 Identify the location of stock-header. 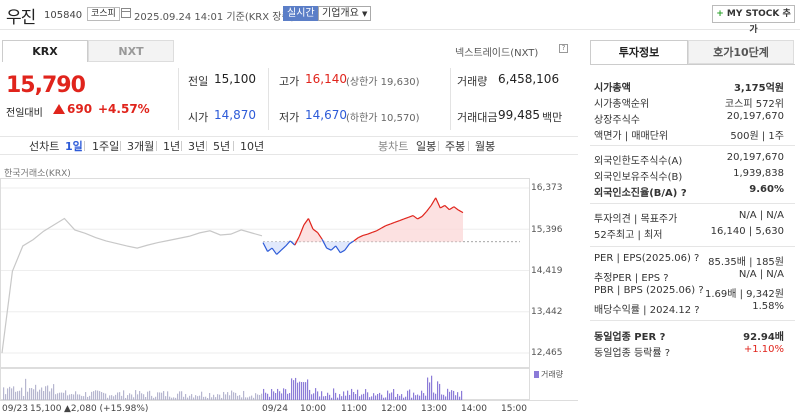
(400, 15).